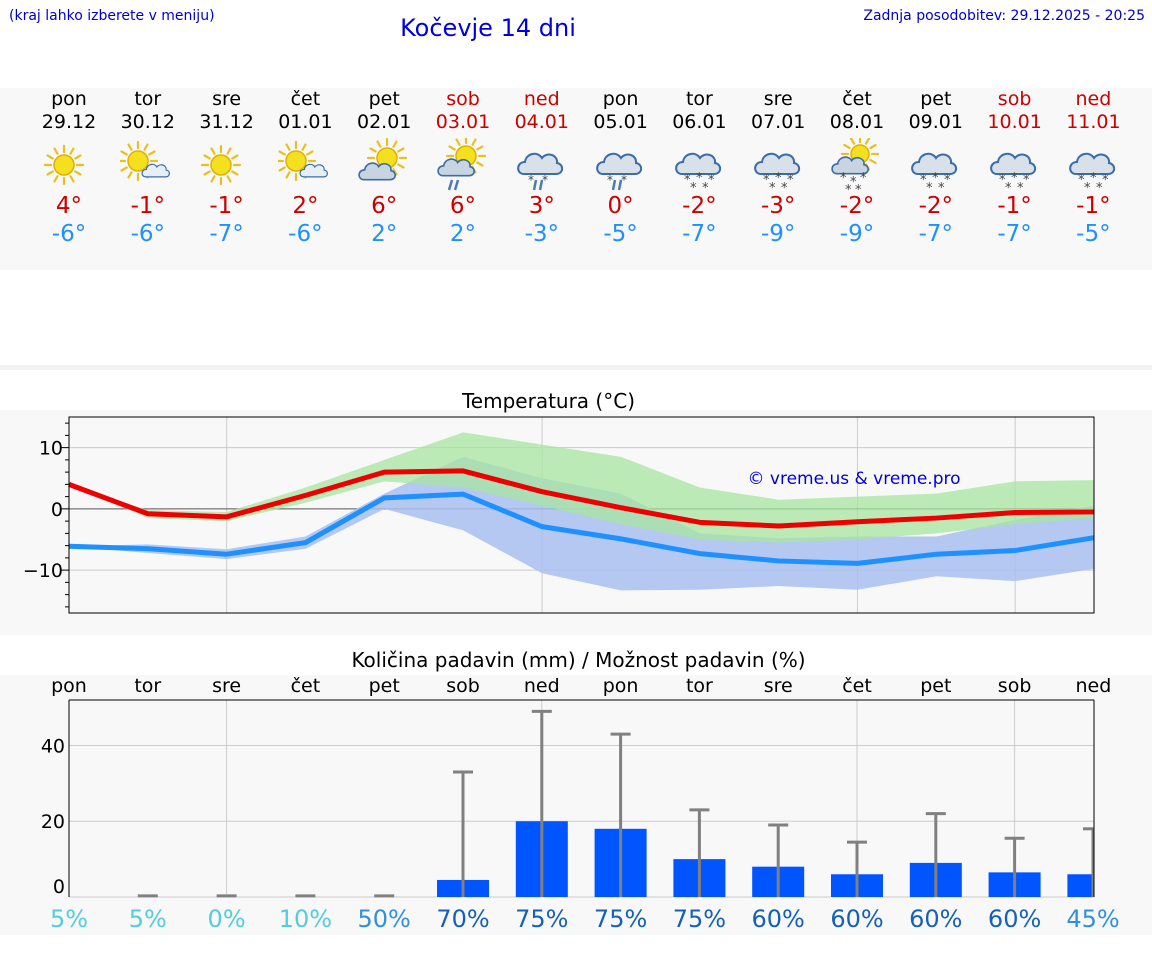  I want to click on category-label: tor, so click(699, 686).